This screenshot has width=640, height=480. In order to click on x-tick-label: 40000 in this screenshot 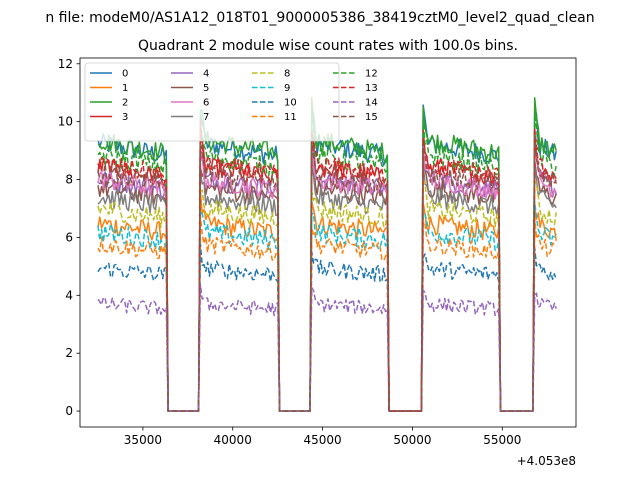, I will do `click(233, 440)`.